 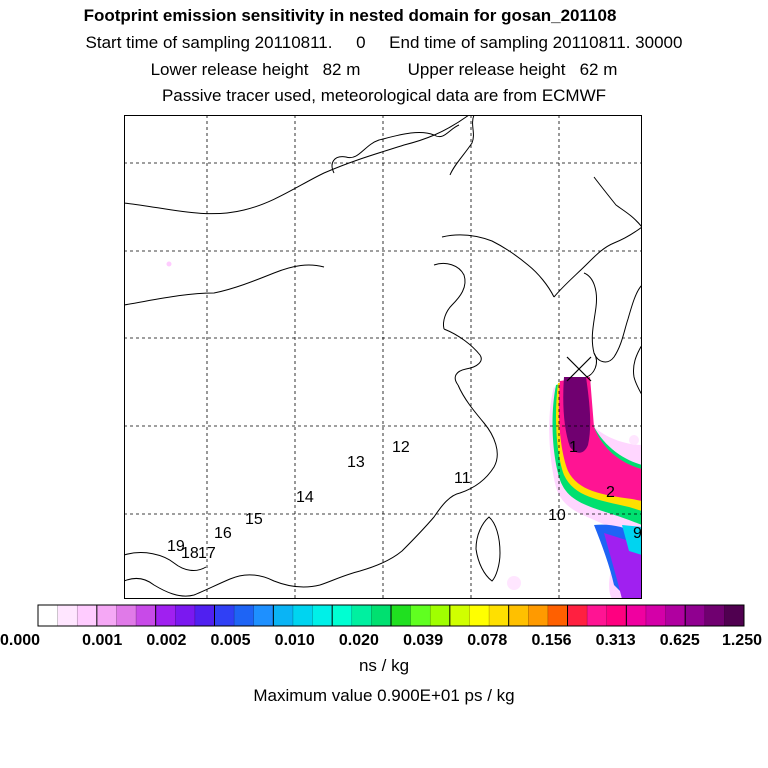 What do you see at coordinates (384, 665) in the screenshot?
I see `colorbar-unit: ns / kg` at bounding box center [384, 665].